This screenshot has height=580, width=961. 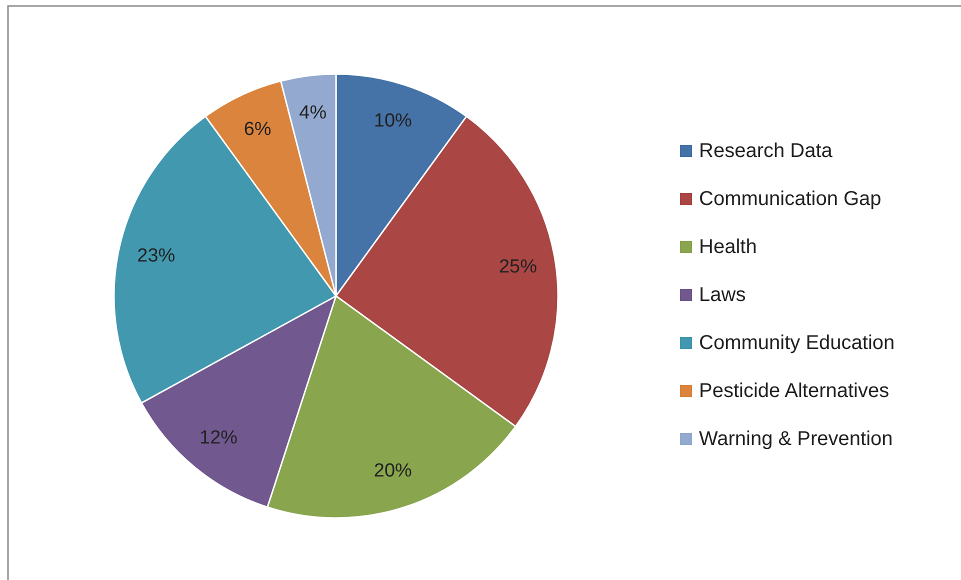 What do you see at coordinates (790, 199) in the screenshot?
I see `legend-label: Communication Gap` at bounding box center [790, 199].